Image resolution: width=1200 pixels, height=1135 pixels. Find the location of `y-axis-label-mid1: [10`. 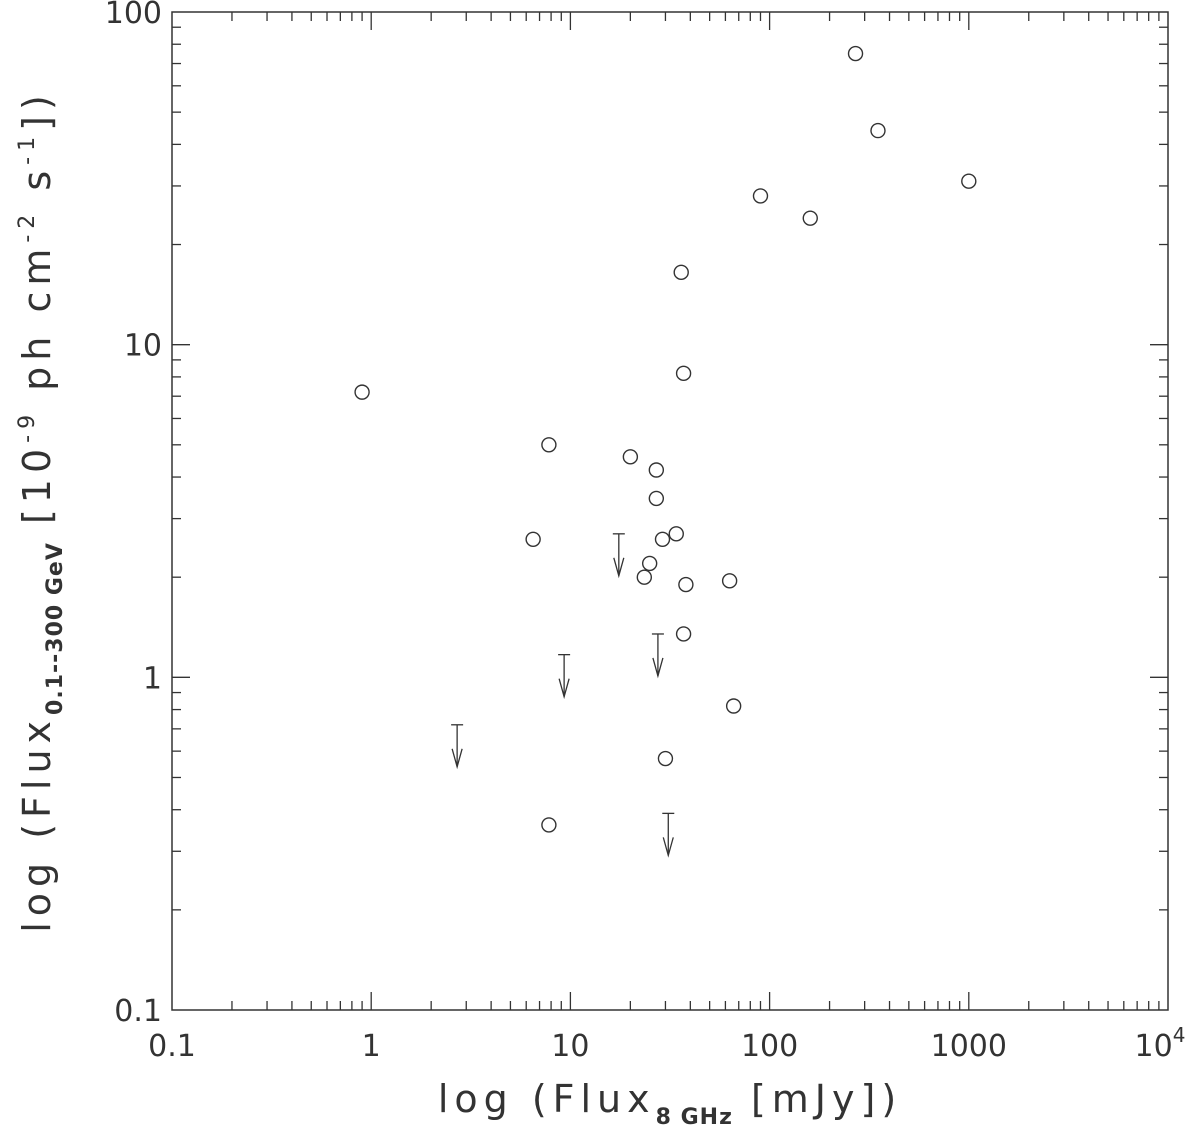

y-axis-label-mid1: [10 is located at coordinates (37, 492).